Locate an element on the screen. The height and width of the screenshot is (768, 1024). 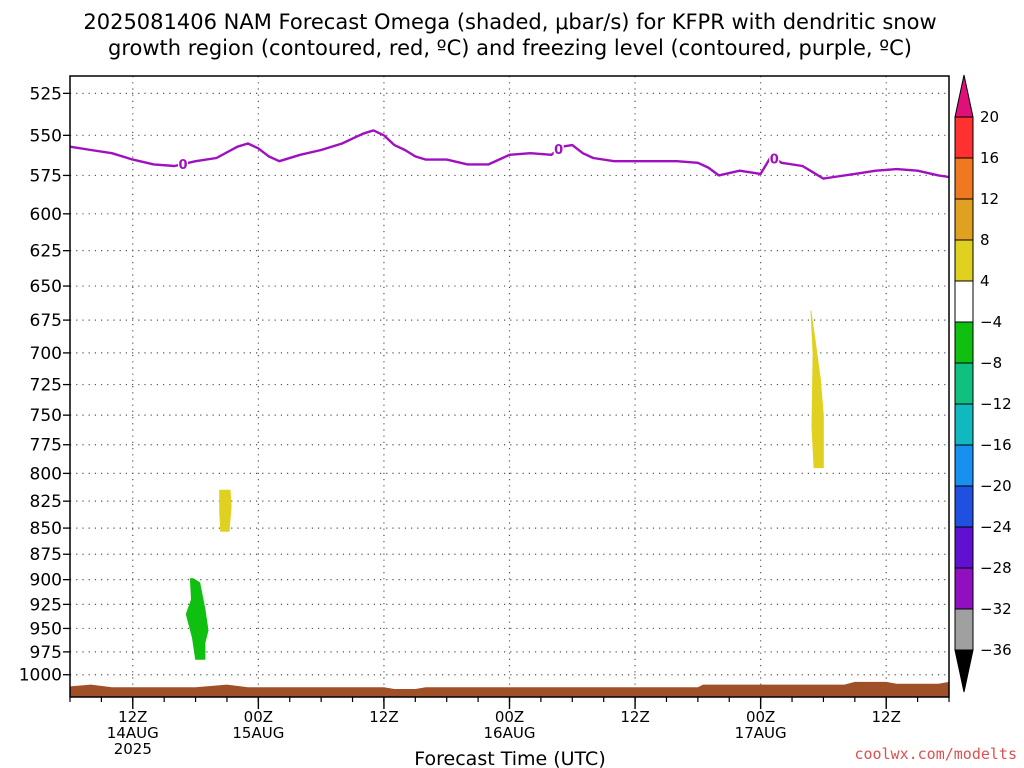
freezing-level-contour: 0 0 0 is located at coordinates (509, 154).